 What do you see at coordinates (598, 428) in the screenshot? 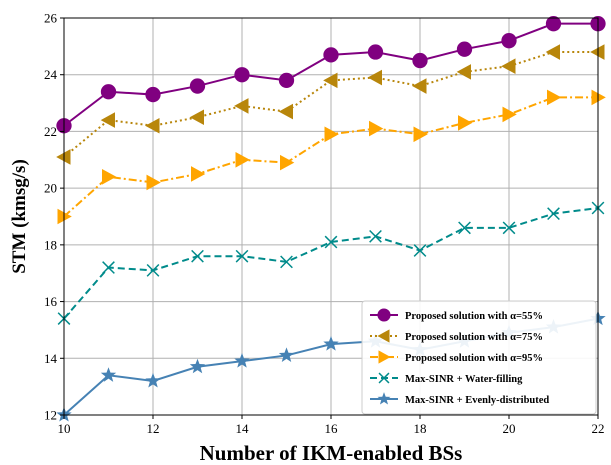
I see `x-tick-label: 22` at bounding box center [598, 428].